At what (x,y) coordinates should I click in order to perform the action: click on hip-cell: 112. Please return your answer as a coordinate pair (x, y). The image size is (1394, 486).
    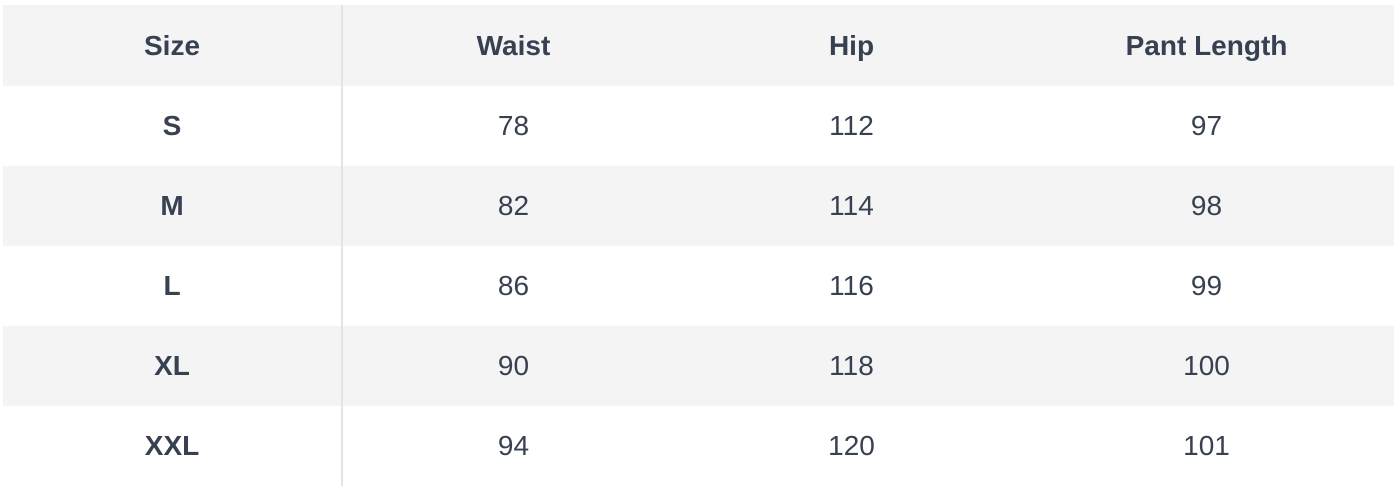
    Looking at the image, I should click on (851, 125).